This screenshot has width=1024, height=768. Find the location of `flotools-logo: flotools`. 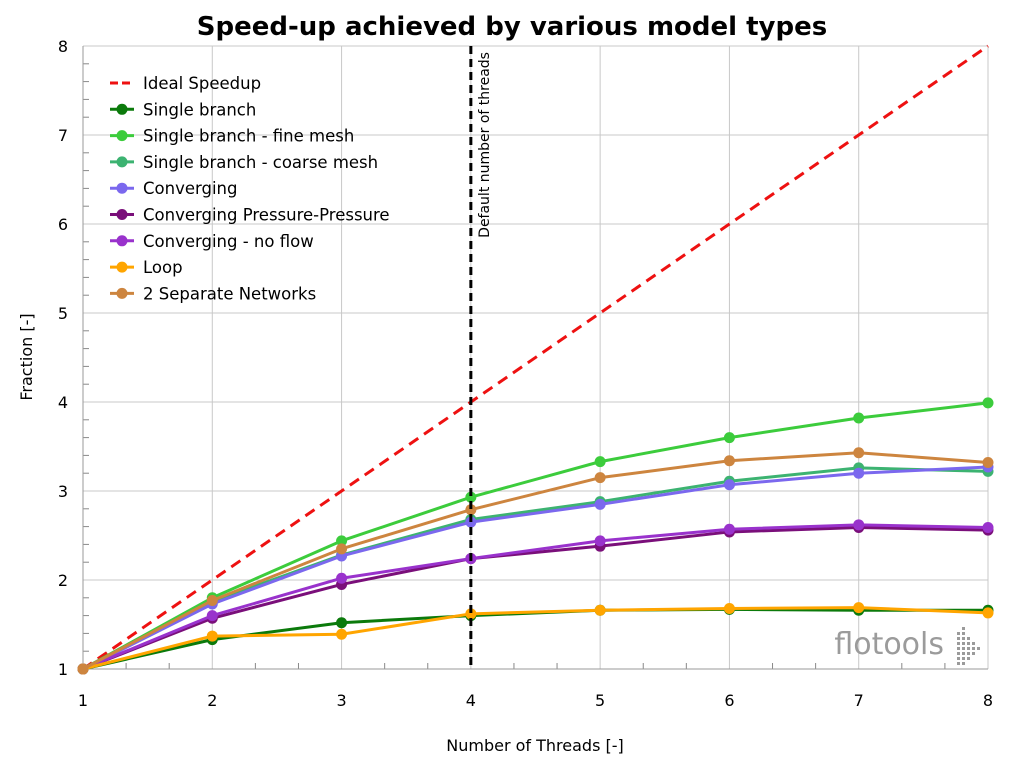

flotools-logo: flotools is located at coordinates (907, 646).